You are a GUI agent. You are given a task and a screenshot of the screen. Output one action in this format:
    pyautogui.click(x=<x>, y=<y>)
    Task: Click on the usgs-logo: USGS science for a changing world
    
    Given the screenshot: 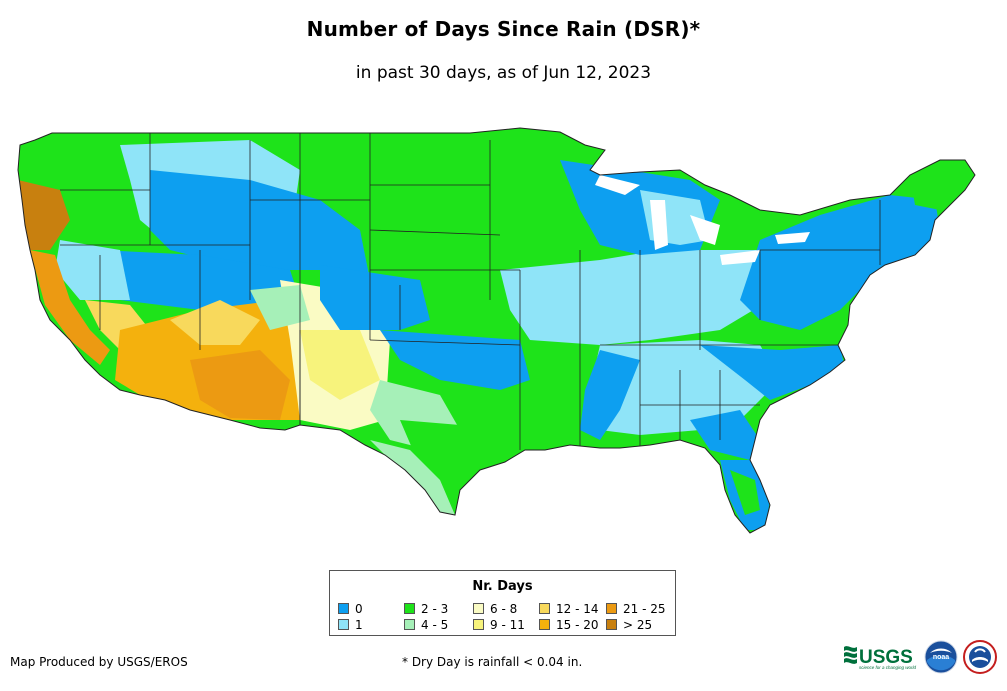 What is the action you would take?
    pyautogui.click(x=880, y=658)
    